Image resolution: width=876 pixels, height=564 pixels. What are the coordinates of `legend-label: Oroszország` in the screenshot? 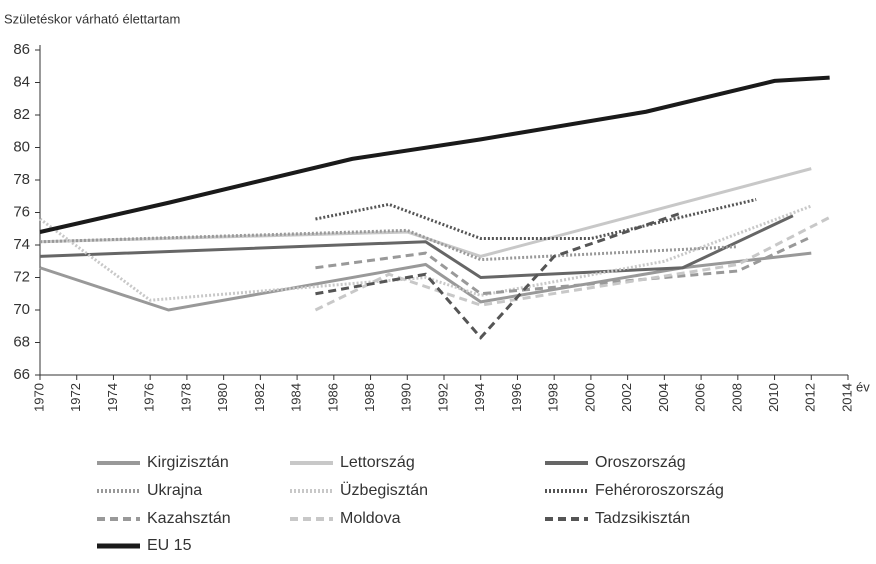 It's located at (640, 462).